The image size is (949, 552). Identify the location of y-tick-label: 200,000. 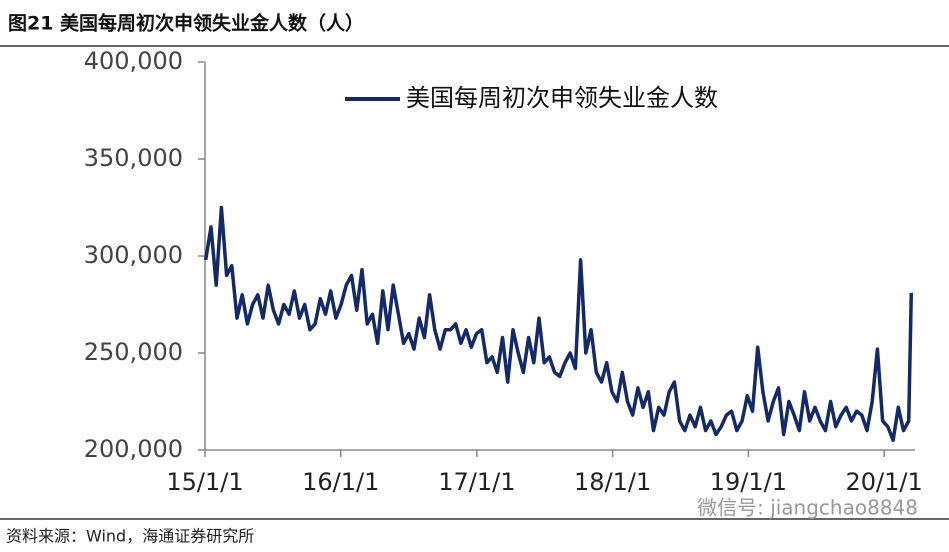
(133, 449).